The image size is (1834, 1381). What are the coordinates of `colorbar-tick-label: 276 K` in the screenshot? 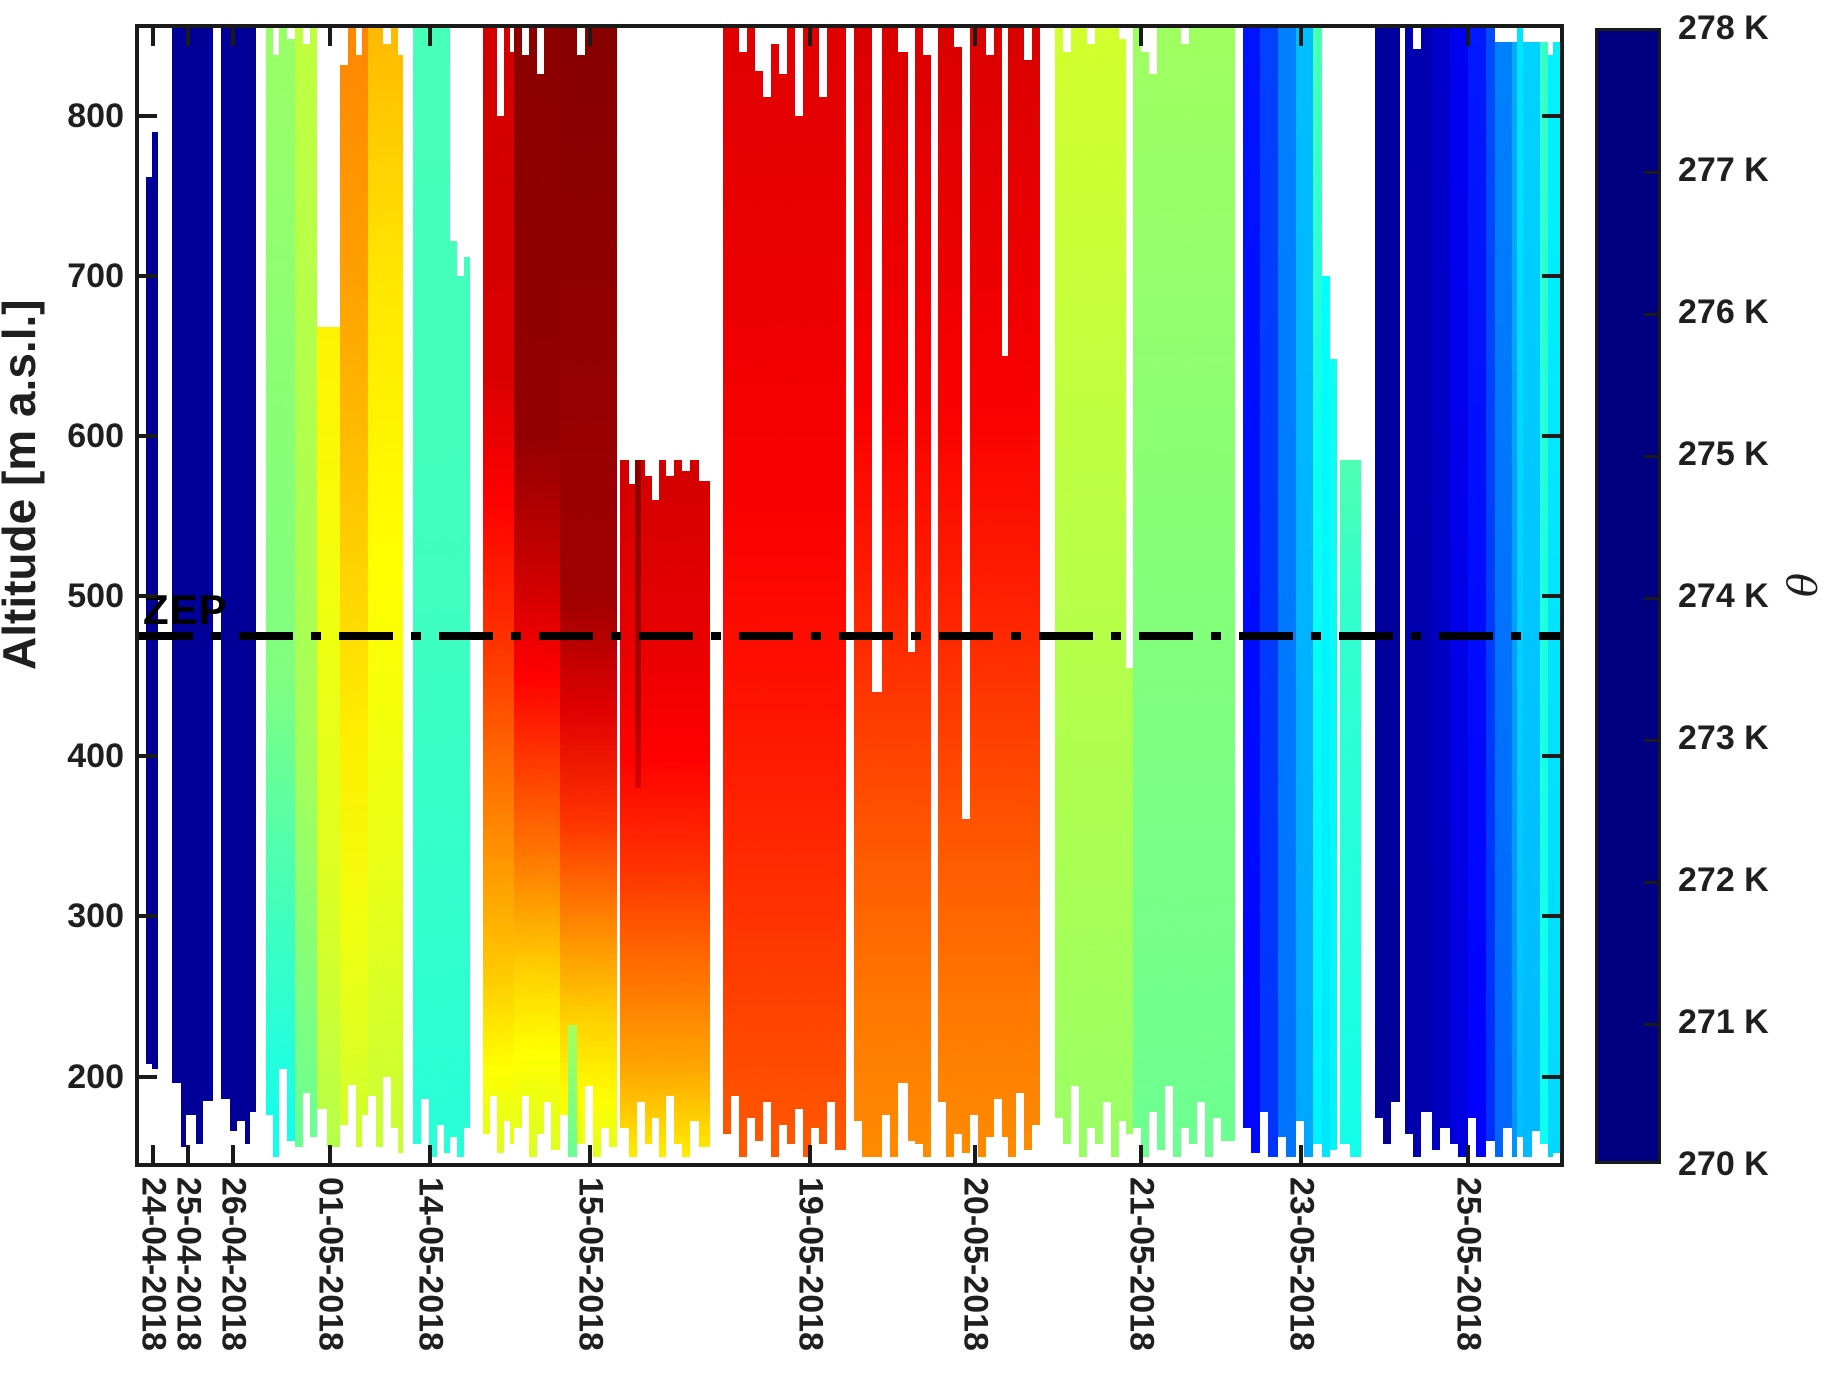 It's located at (1723, 312).